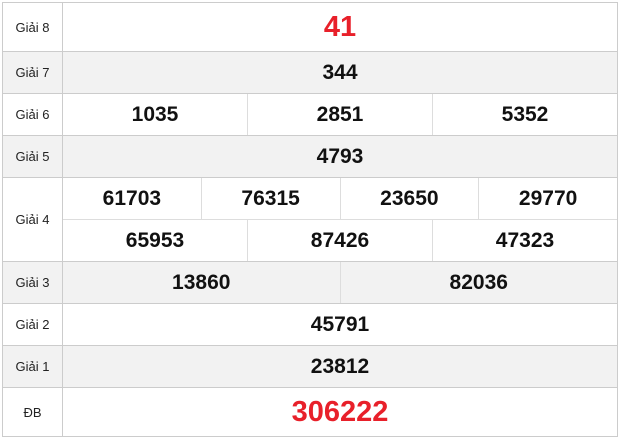 This screenshot has width=620, height=437. What do you see at coordinates (33, 412) in the screenshot?
I see `prize-label: ĐB` at bounding box center [33, 412].